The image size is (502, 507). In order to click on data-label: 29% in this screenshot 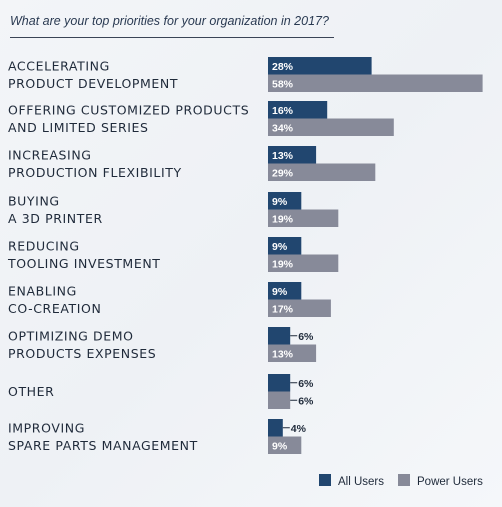, I will do `click(283, 173)`.